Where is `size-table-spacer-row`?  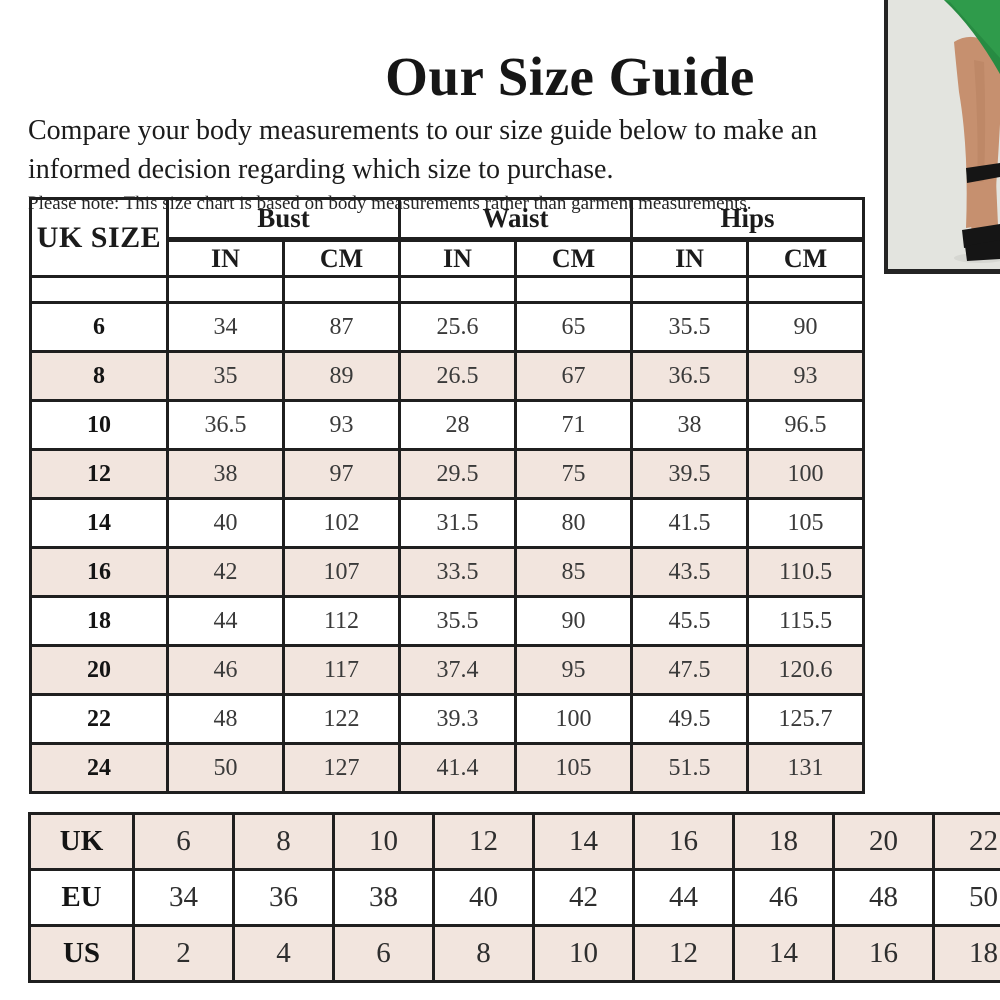 size-table-spacer-row is located at coordinates (447, 289).